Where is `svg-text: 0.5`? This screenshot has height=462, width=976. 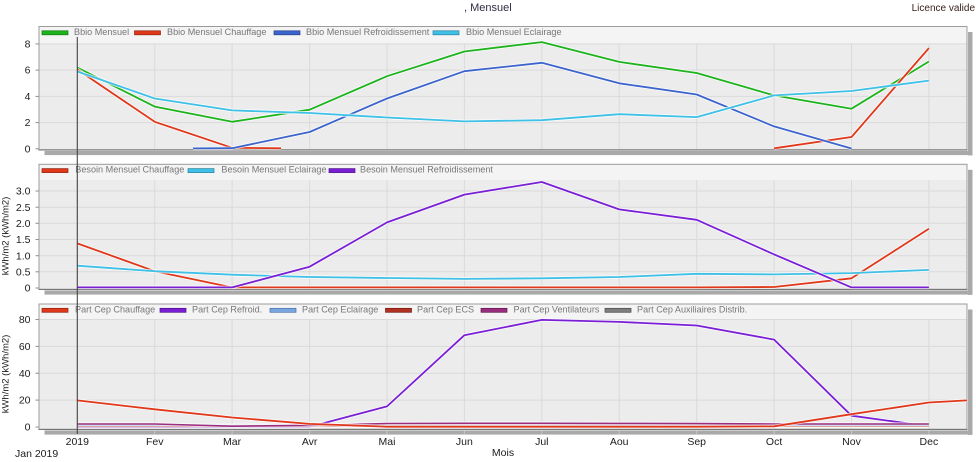 svg-text: 0.5 is located at coordinates (23, 272).